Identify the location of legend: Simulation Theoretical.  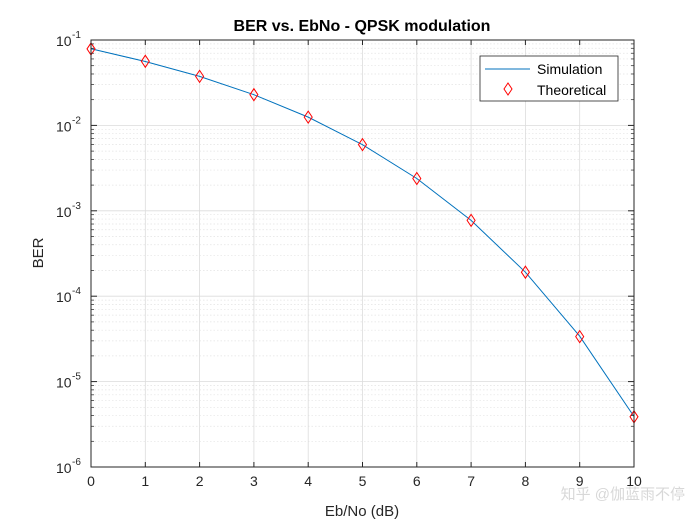
(549, 78).